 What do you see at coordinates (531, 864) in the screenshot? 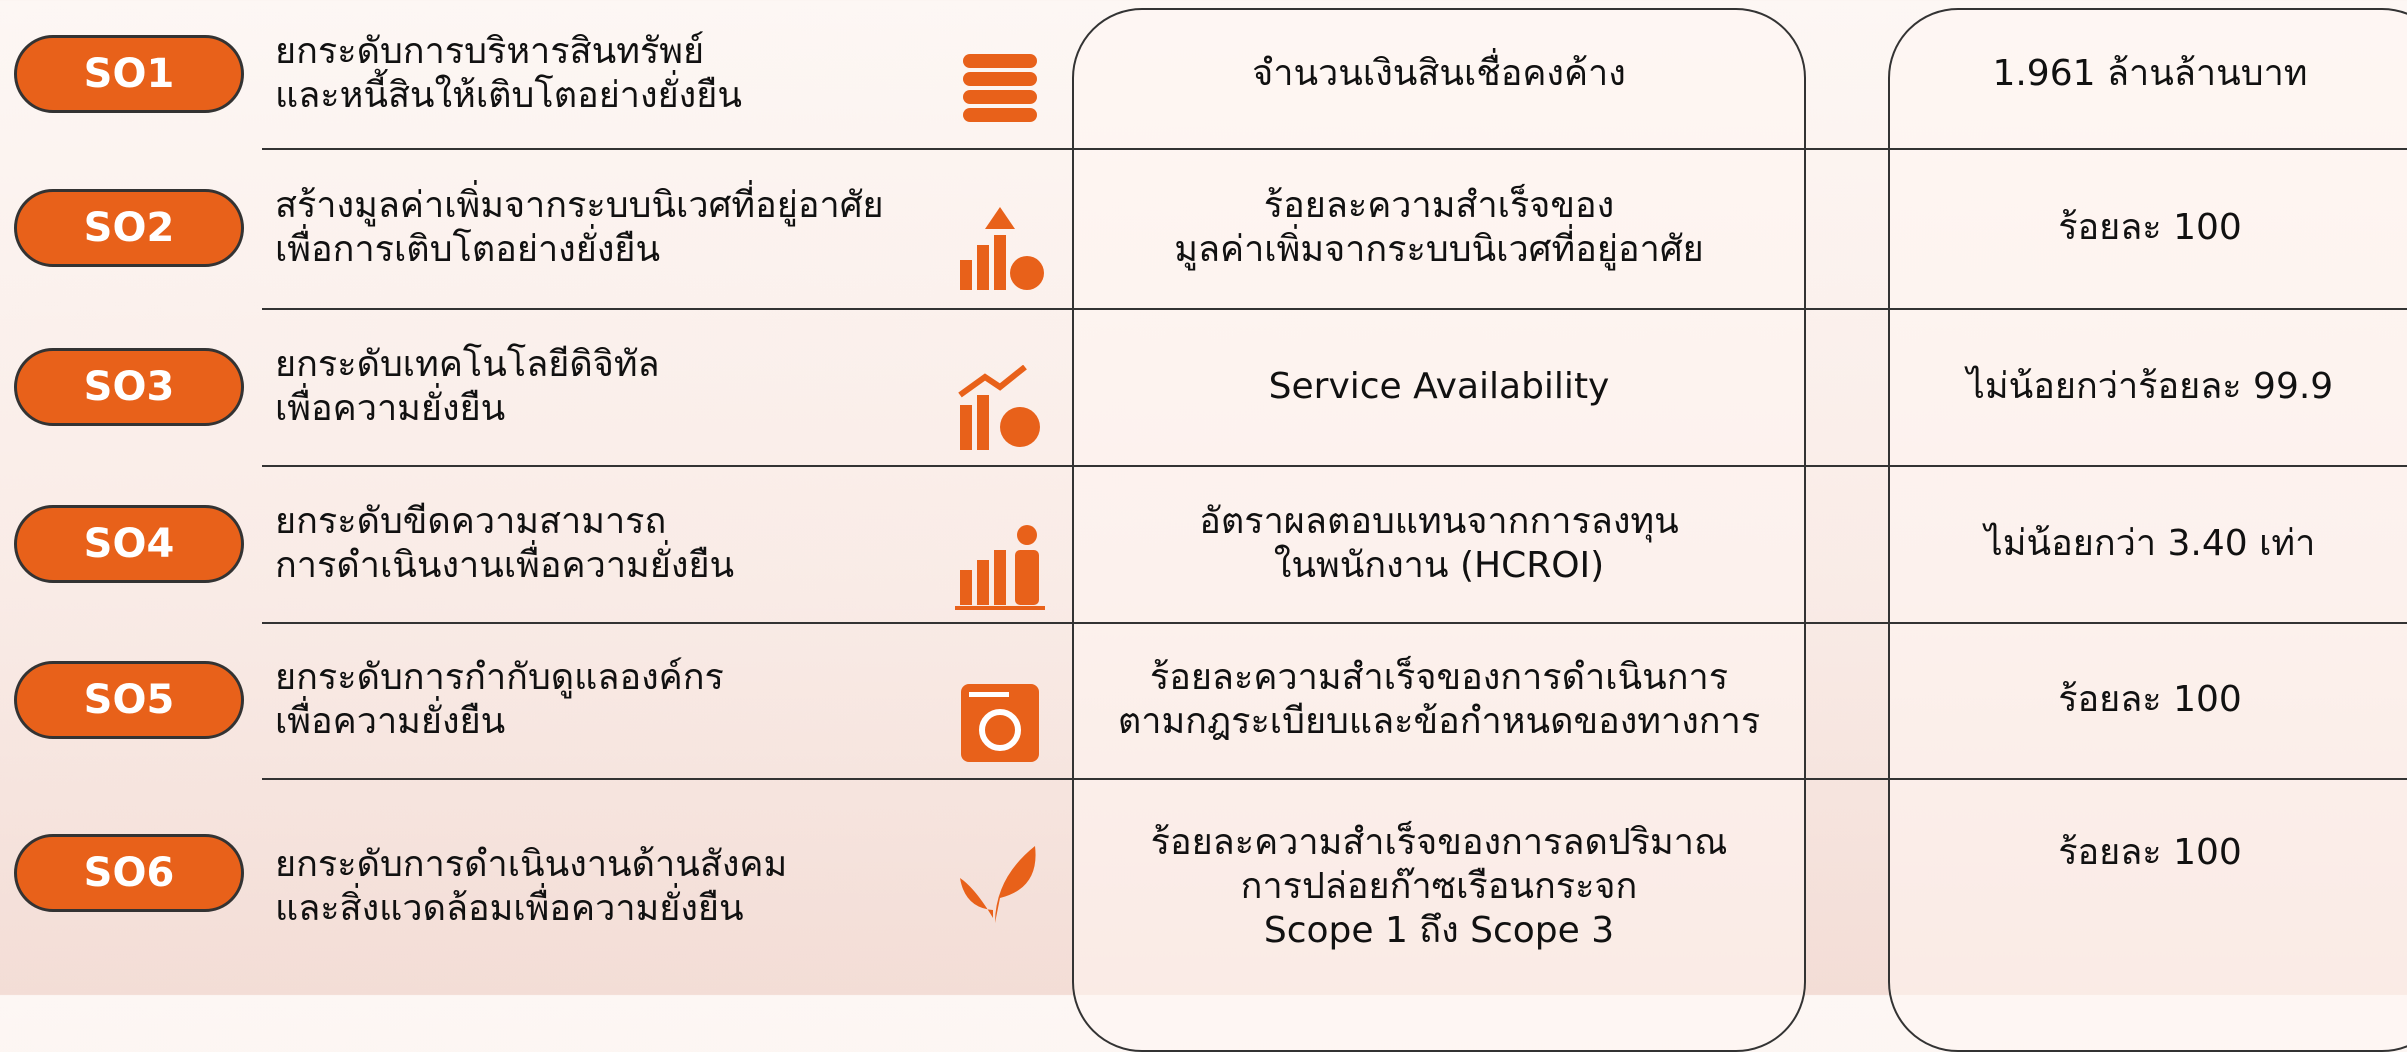
I see `objective-line: ยกระดับการดำเนินงานด้านสังคม` at bounding box center [531, 864].